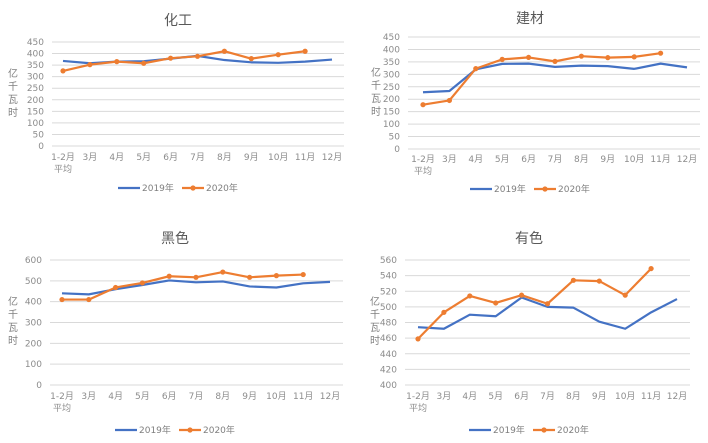 This screenshot has height=443, width=708. Describe the element at coordinates (178, 21) in the screenshot. I see `chart-title: 化工` at that location.